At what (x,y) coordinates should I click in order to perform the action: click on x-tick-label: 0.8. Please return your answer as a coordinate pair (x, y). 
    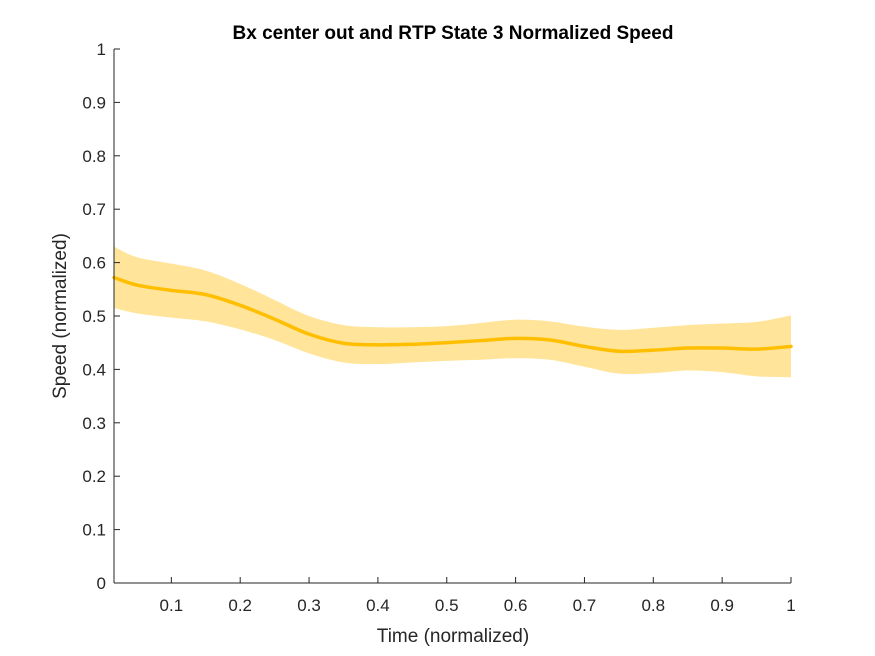
    Looking at the image, I should click on (653, 605).